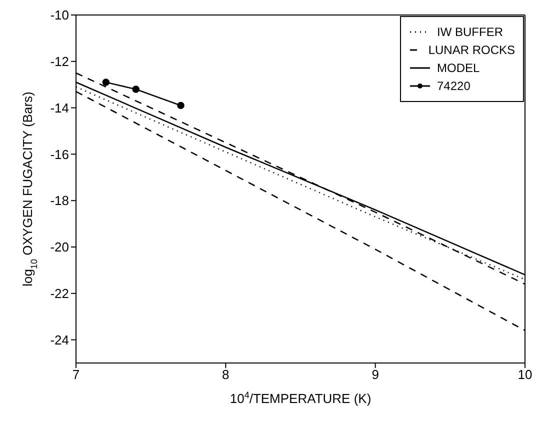  I want to click on y-tick-label: -20, so click(59, 247).